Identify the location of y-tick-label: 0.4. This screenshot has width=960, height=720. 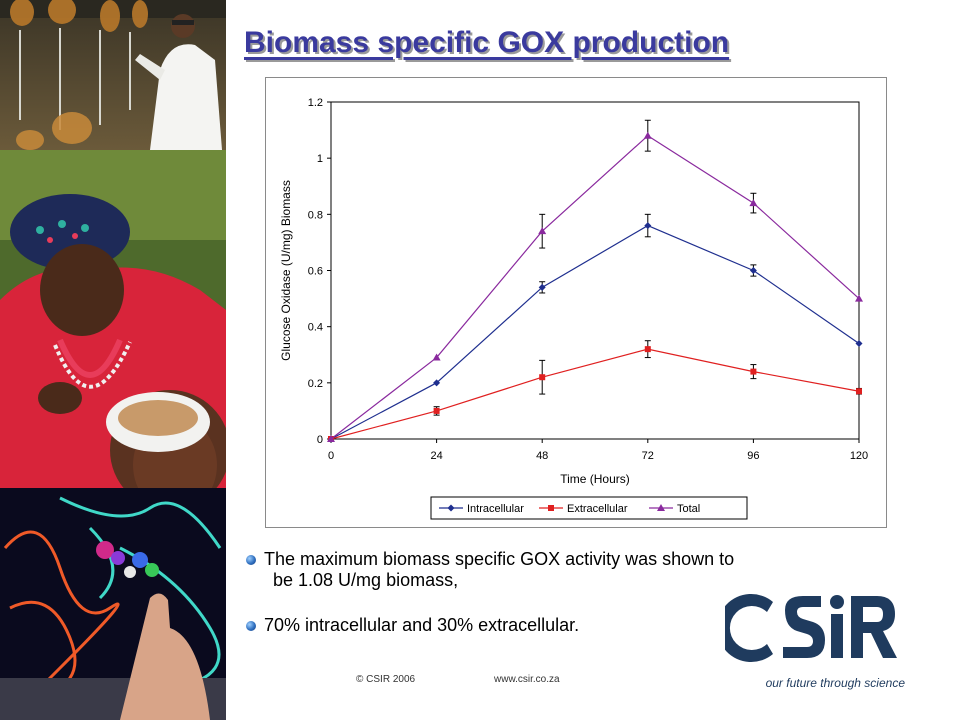
(315, 328).